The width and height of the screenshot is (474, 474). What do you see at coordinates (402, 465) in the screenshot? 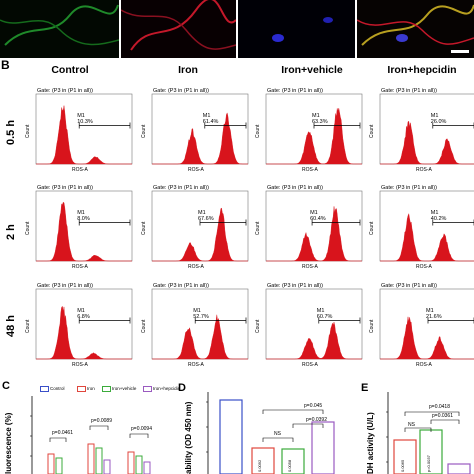
I see `panel-e-bar-label-1: 0.0065` at bounding box center [402, 465].